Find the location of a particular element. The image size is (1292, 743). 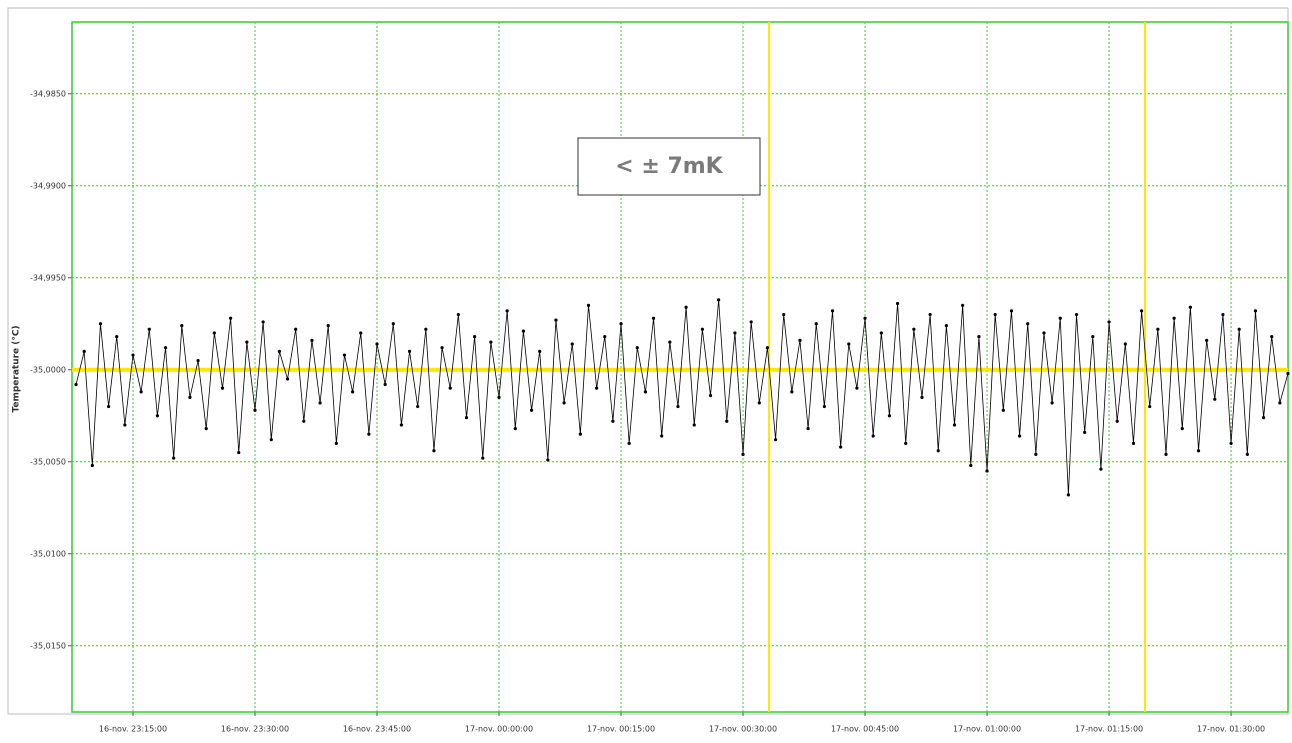

y-tick-label: -35,0150 is located at coordinates (48, 645).